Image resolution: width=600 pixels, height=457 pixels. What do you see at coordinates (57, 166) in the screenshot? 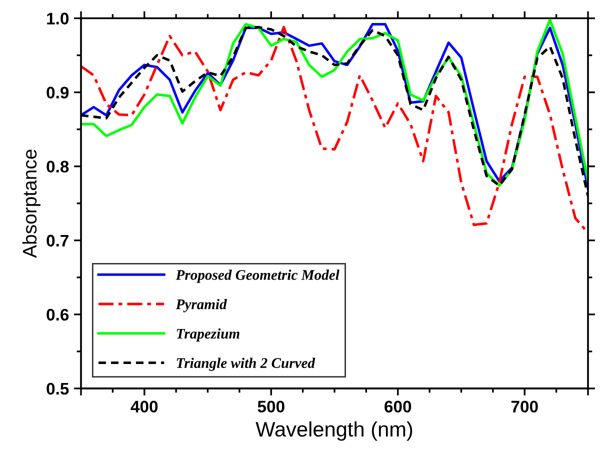
I see `y-tick-label: 0.8` at bounding box center [57, 166].